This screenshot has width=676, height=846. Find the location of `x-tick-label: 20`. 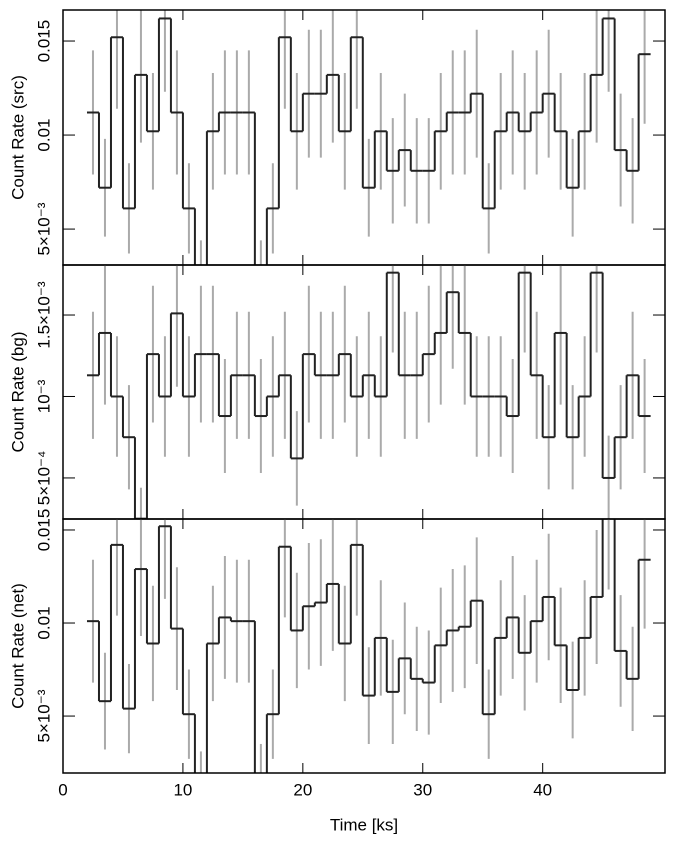

x-tick-label: 20 is located at coordinates (302, 789).